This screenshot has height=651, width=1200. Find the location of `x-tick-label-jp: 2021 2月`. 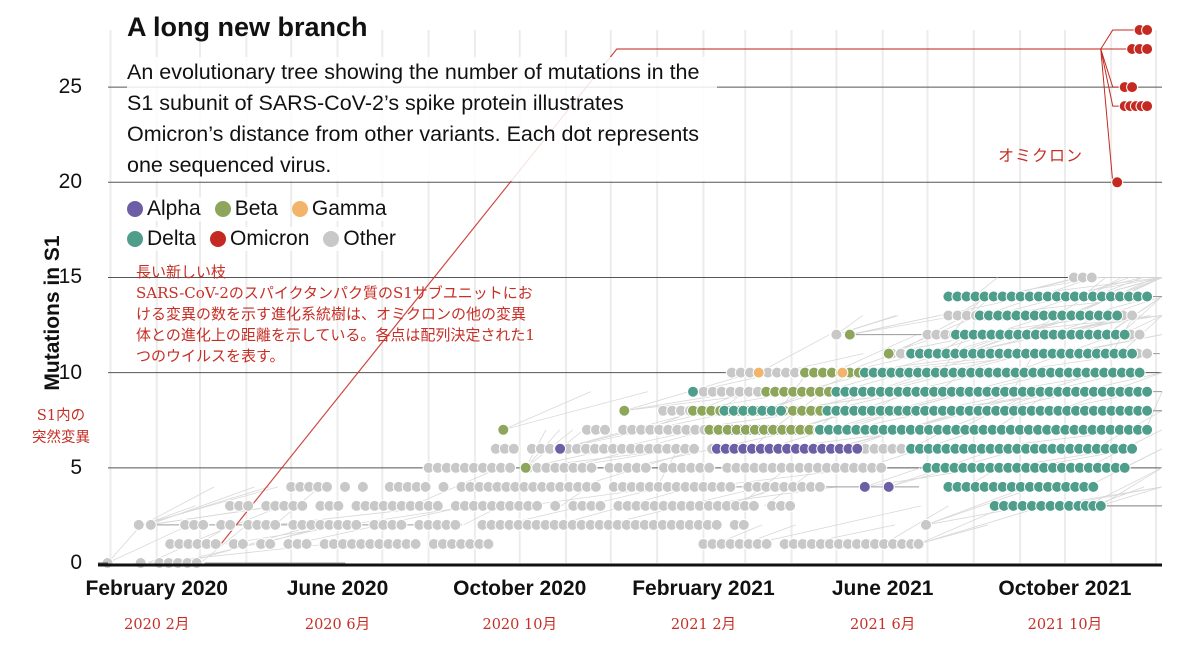

x-tick-label-jp: 2021 2月 is located at coordinates (703, 625).